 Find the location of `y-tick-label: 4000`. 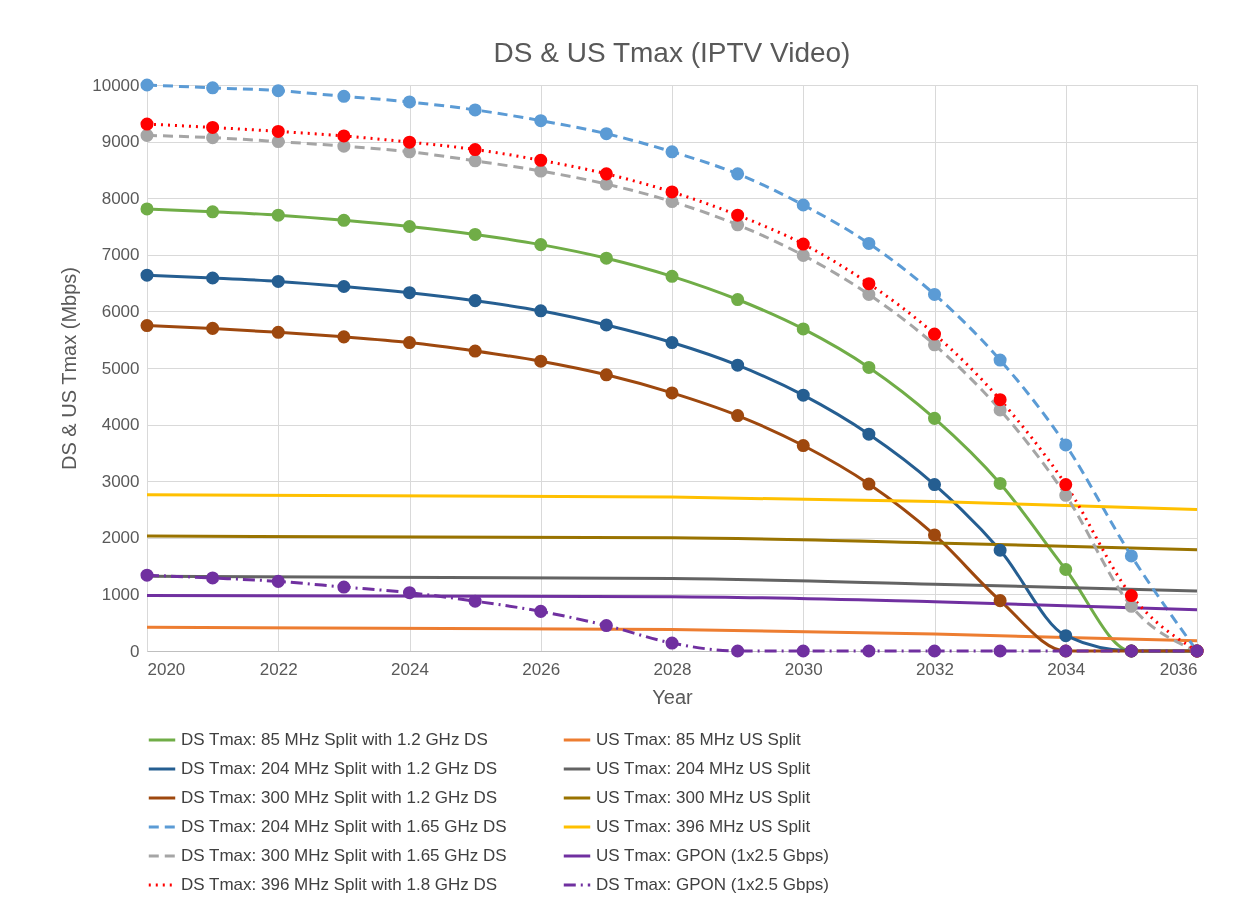

y-tick-label: 4000 is located at coordinates (120, 425).